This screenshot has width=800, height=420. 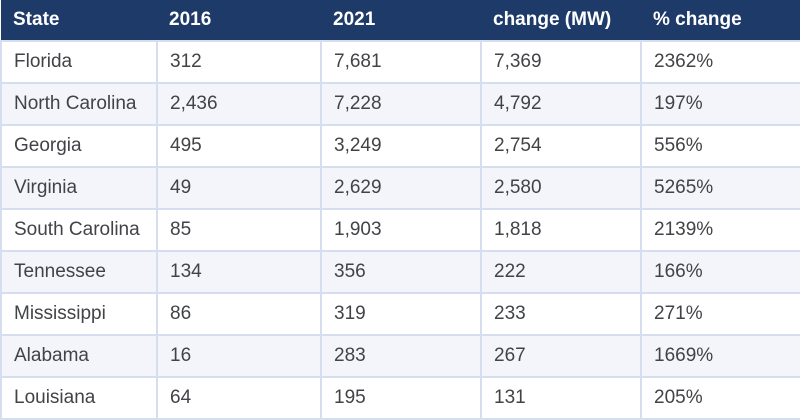 What do you see at coordinates (720, 272) in the screenshot?
I see `value-cell: 166%` at bounding box center [720, 272].